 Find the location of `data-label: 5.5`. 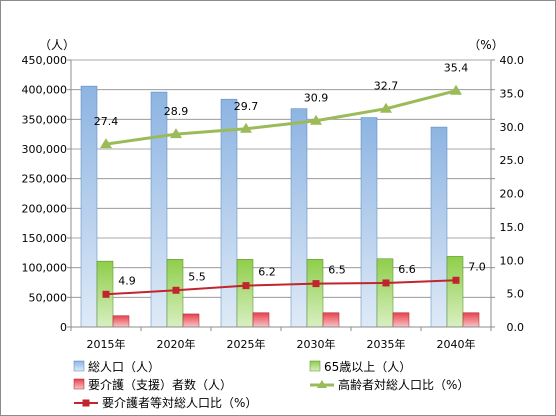

data-label: 5.5 is located at coordinates (197, 276).